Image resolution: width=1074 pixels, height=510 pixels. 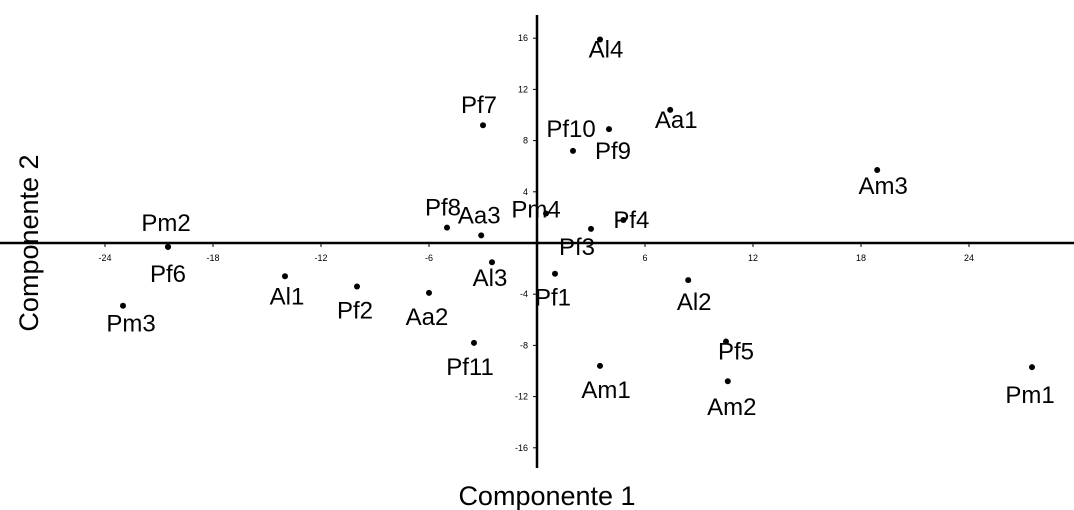 I want to click on point-label-pm1: Pm1, so click(x=1029, y=395).